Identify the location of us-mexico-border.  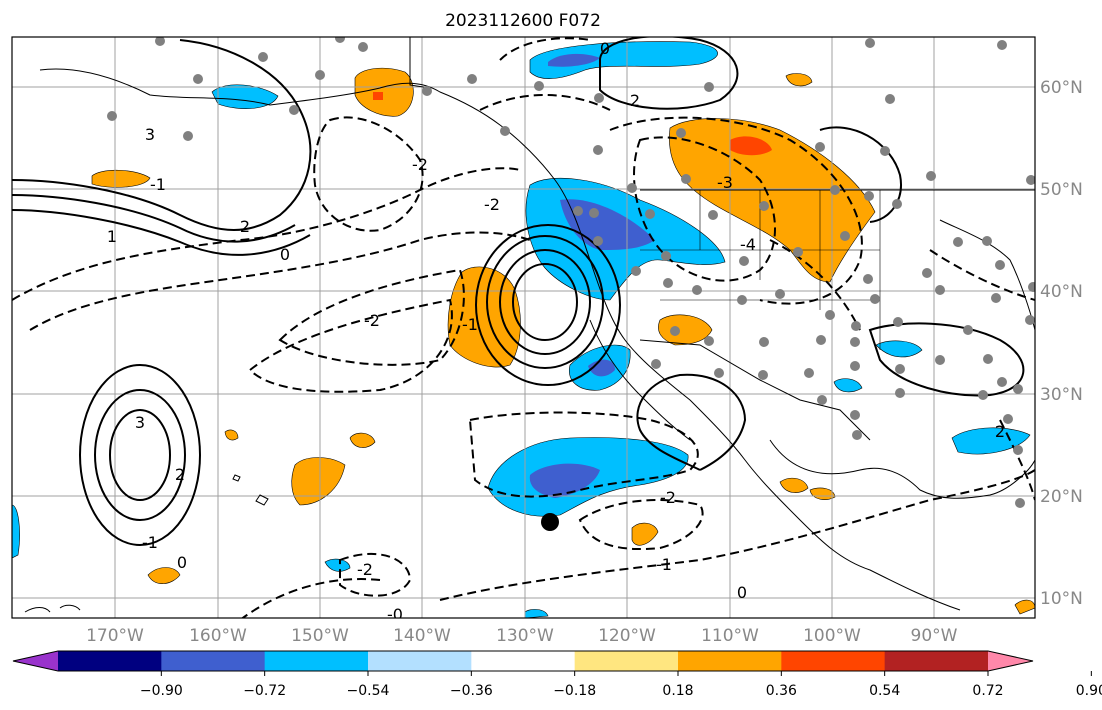
(755, 390).